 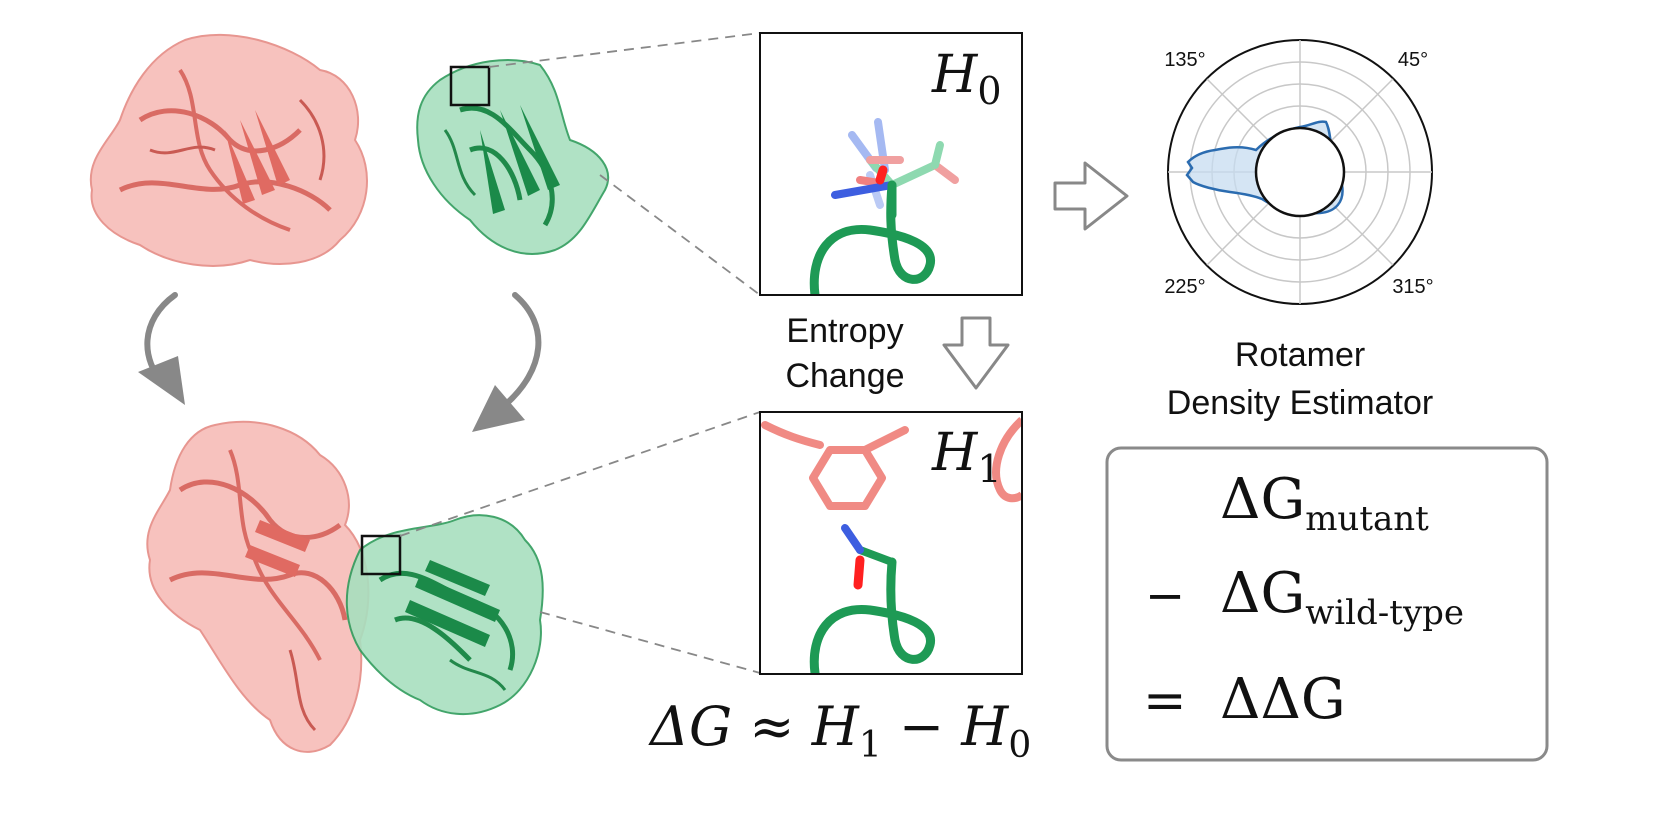 I want to click on svg-text: H0, so click(x=966, y=79).